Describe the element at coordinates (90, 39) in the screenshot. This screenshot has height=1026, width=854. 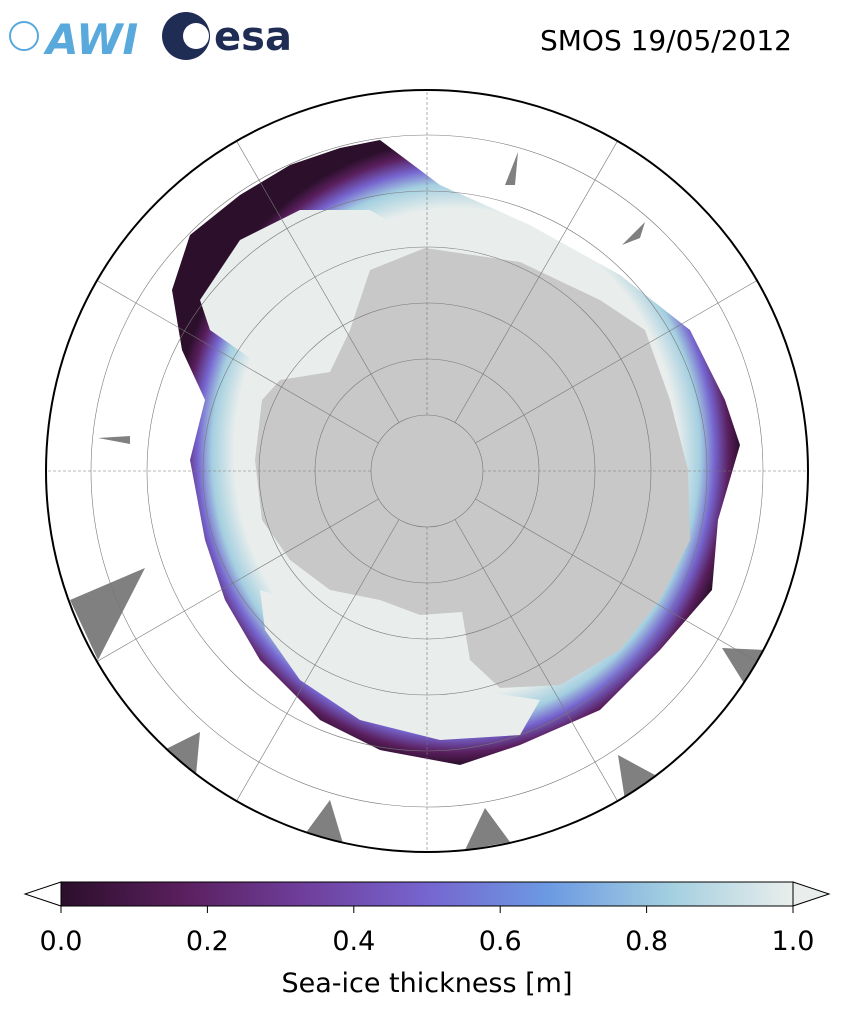
I see `logo-text: AWI` at that location.